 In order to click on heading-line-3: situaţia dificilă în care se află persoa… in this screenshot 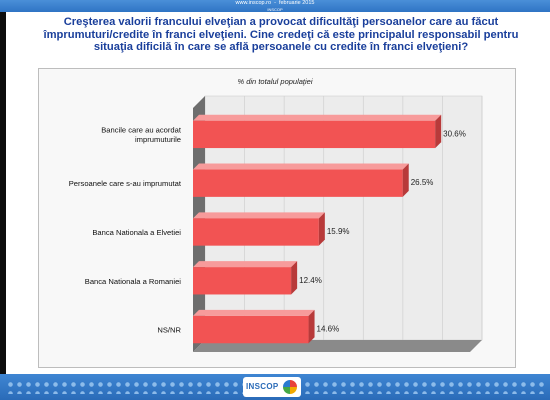, I will do `click(281, 47)`.